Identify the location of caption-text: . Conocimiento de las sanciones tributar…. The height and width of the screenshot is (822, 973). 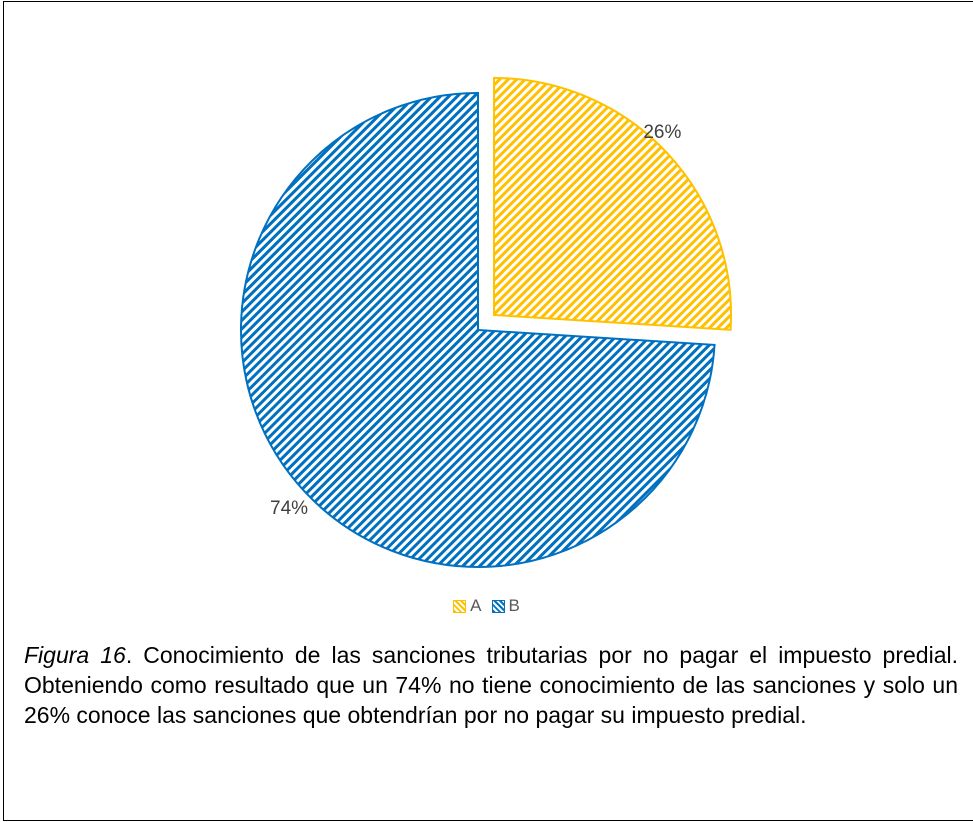
(491, 685).